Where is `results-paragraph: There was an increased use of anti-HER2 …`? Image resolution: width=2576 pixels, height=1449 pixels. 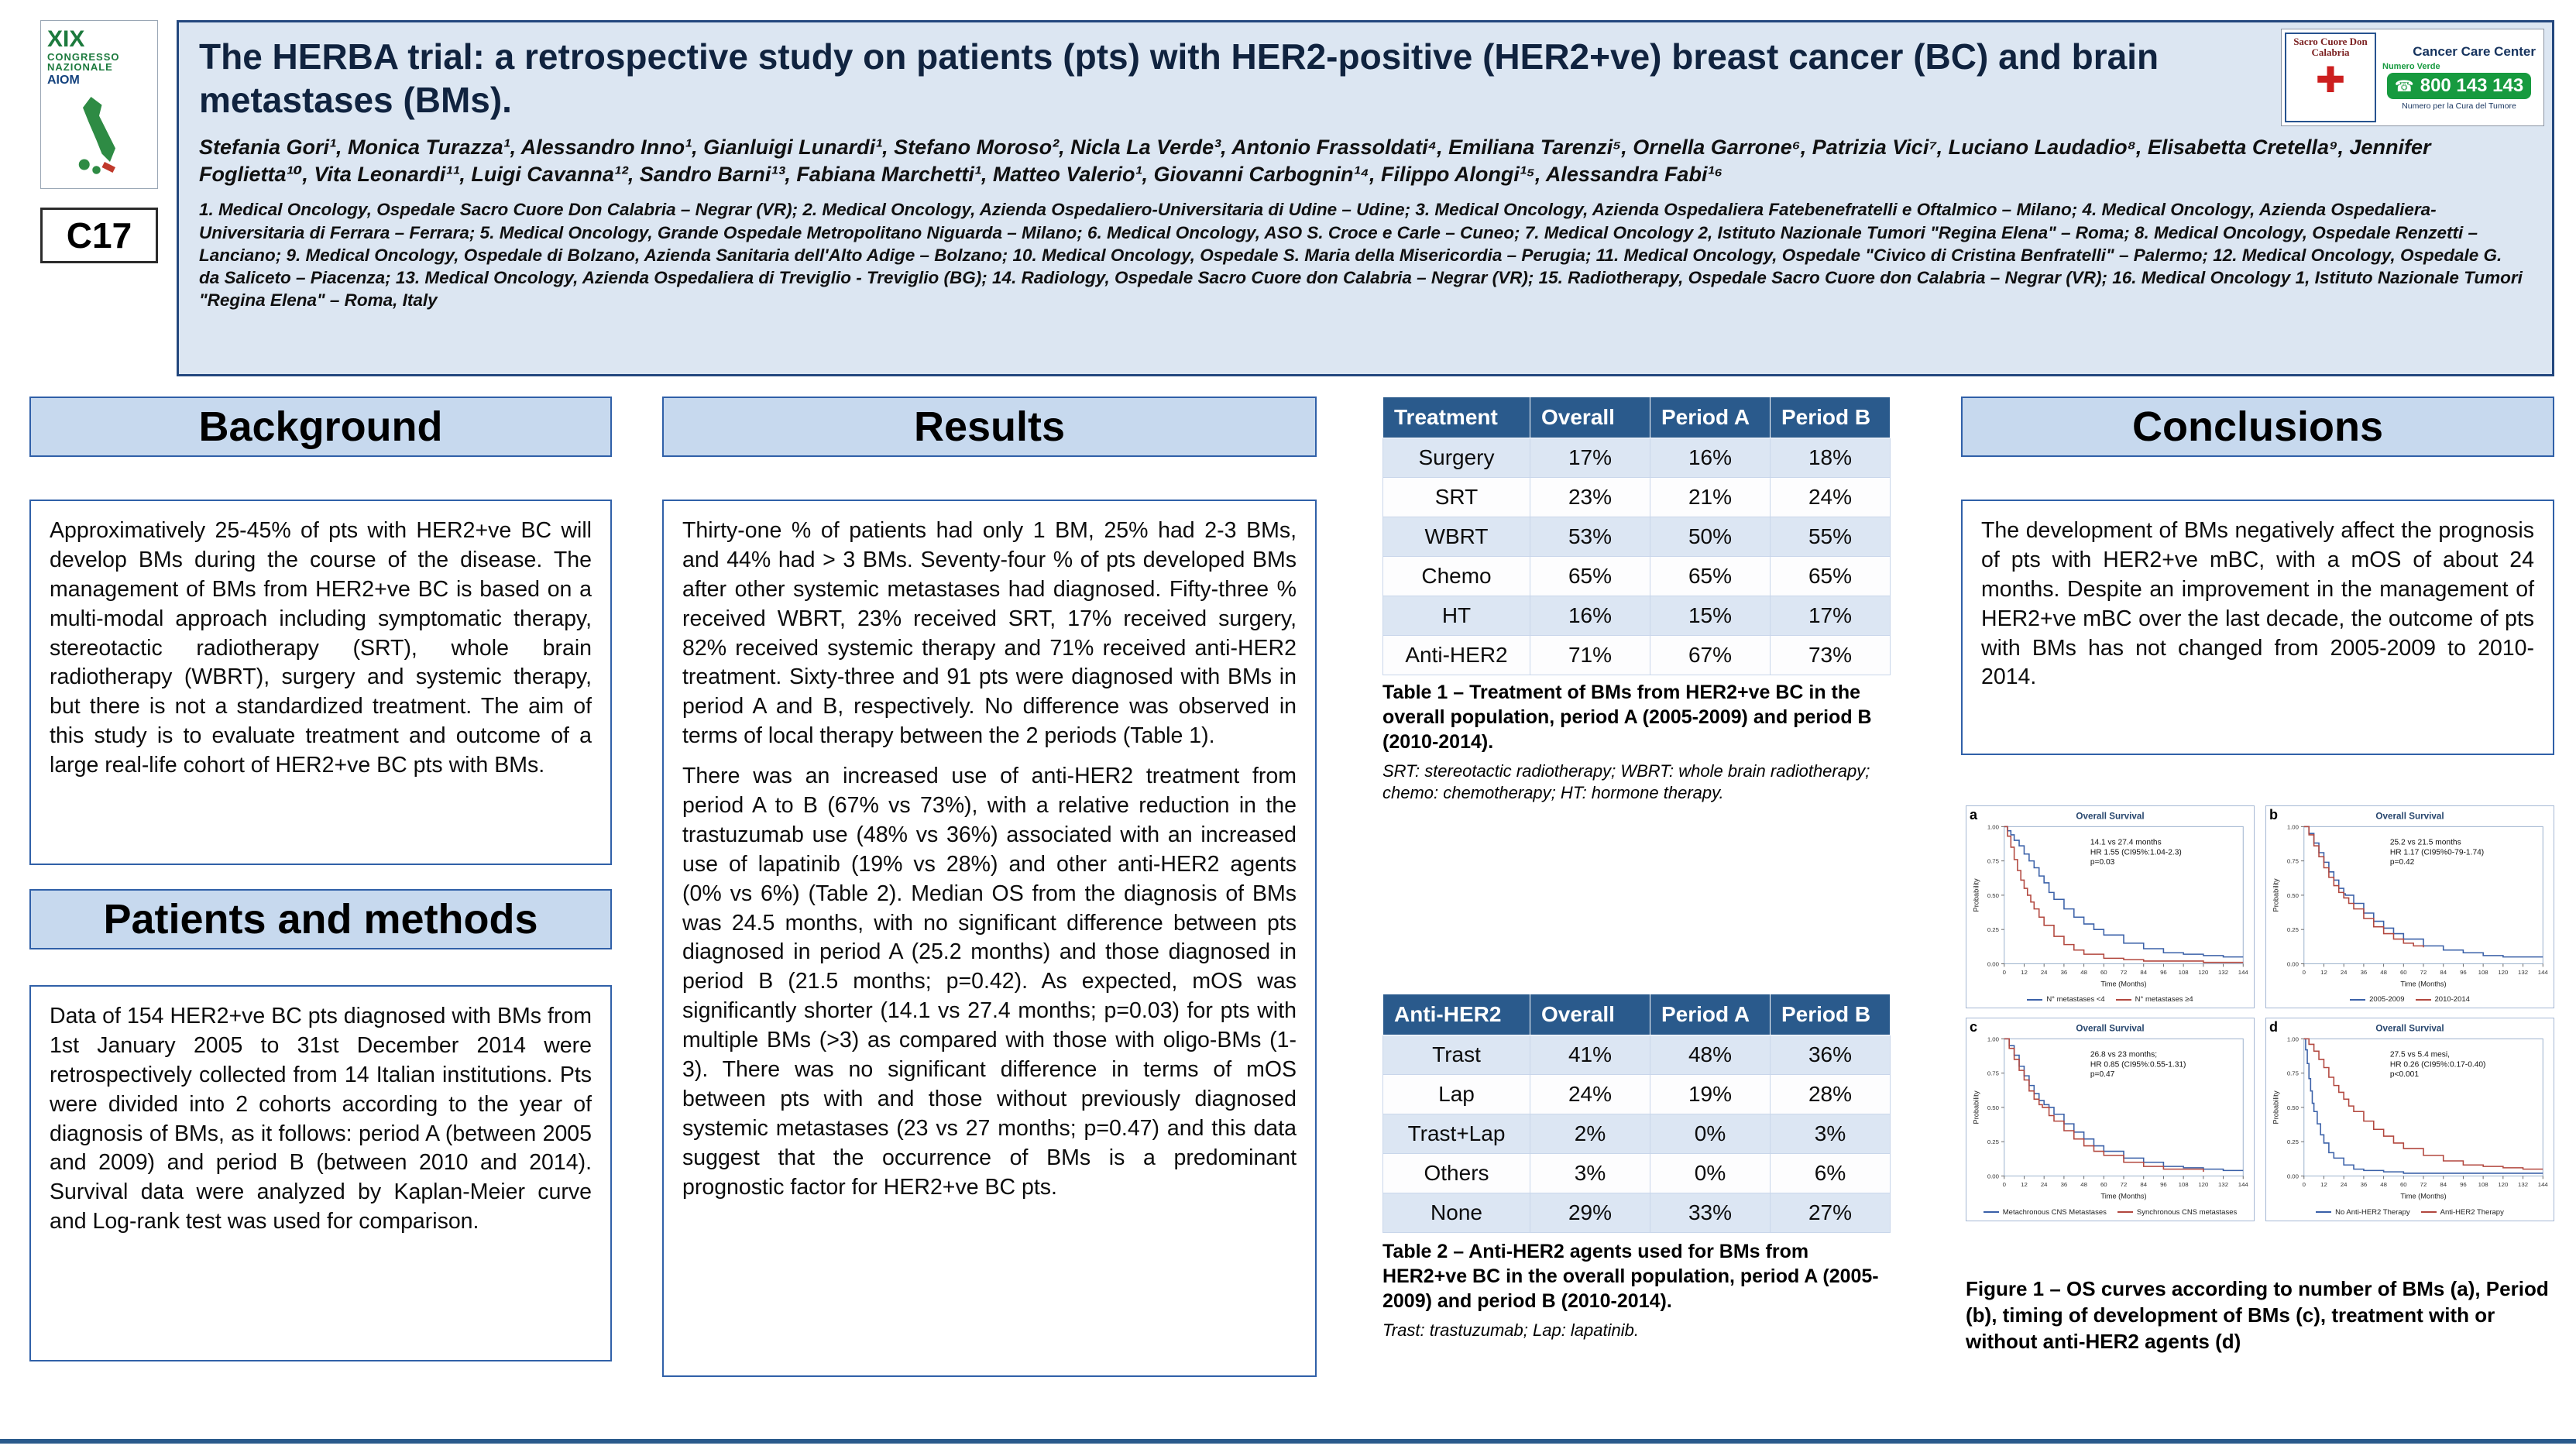 results-paragraph: There was an increased use of anti-HER2 … is located at coordinates (989, 982).